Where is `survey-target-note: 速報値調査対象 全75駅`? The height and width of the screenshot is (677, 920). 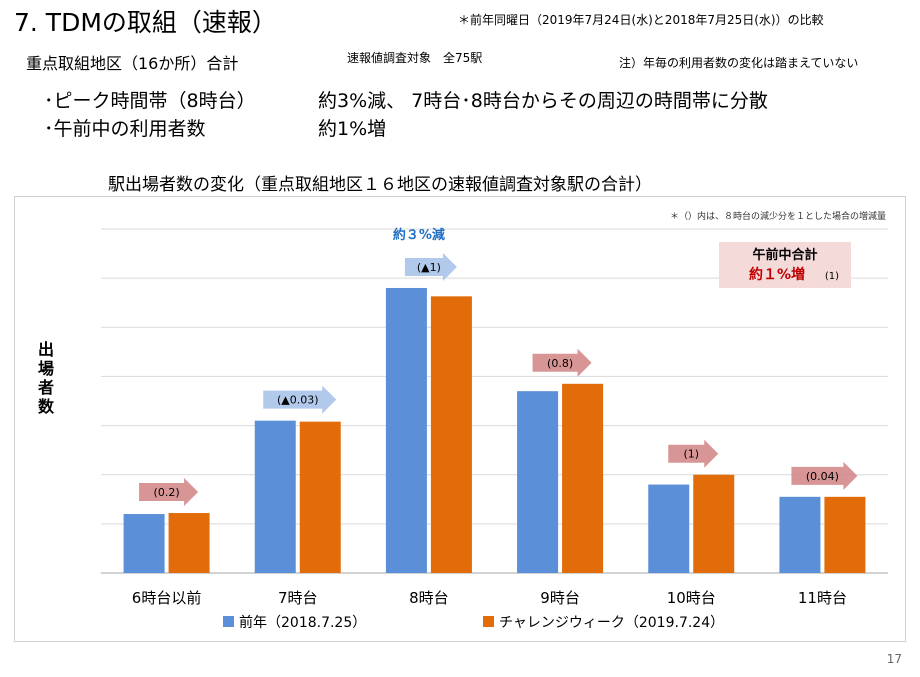 survey-target-note: 速報値調査対象 全75駅 is located at coordinates (415, 58).